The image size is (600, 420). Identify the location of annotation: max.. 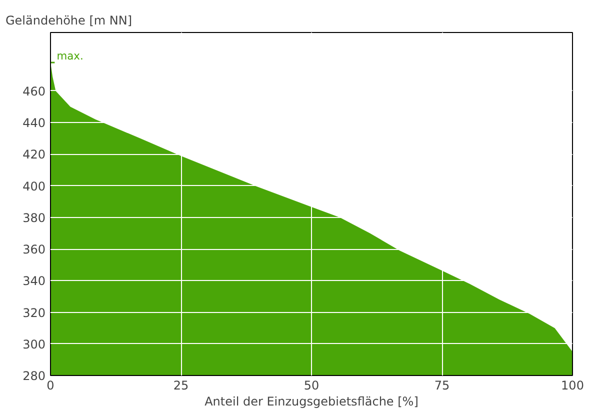
(70, 56).